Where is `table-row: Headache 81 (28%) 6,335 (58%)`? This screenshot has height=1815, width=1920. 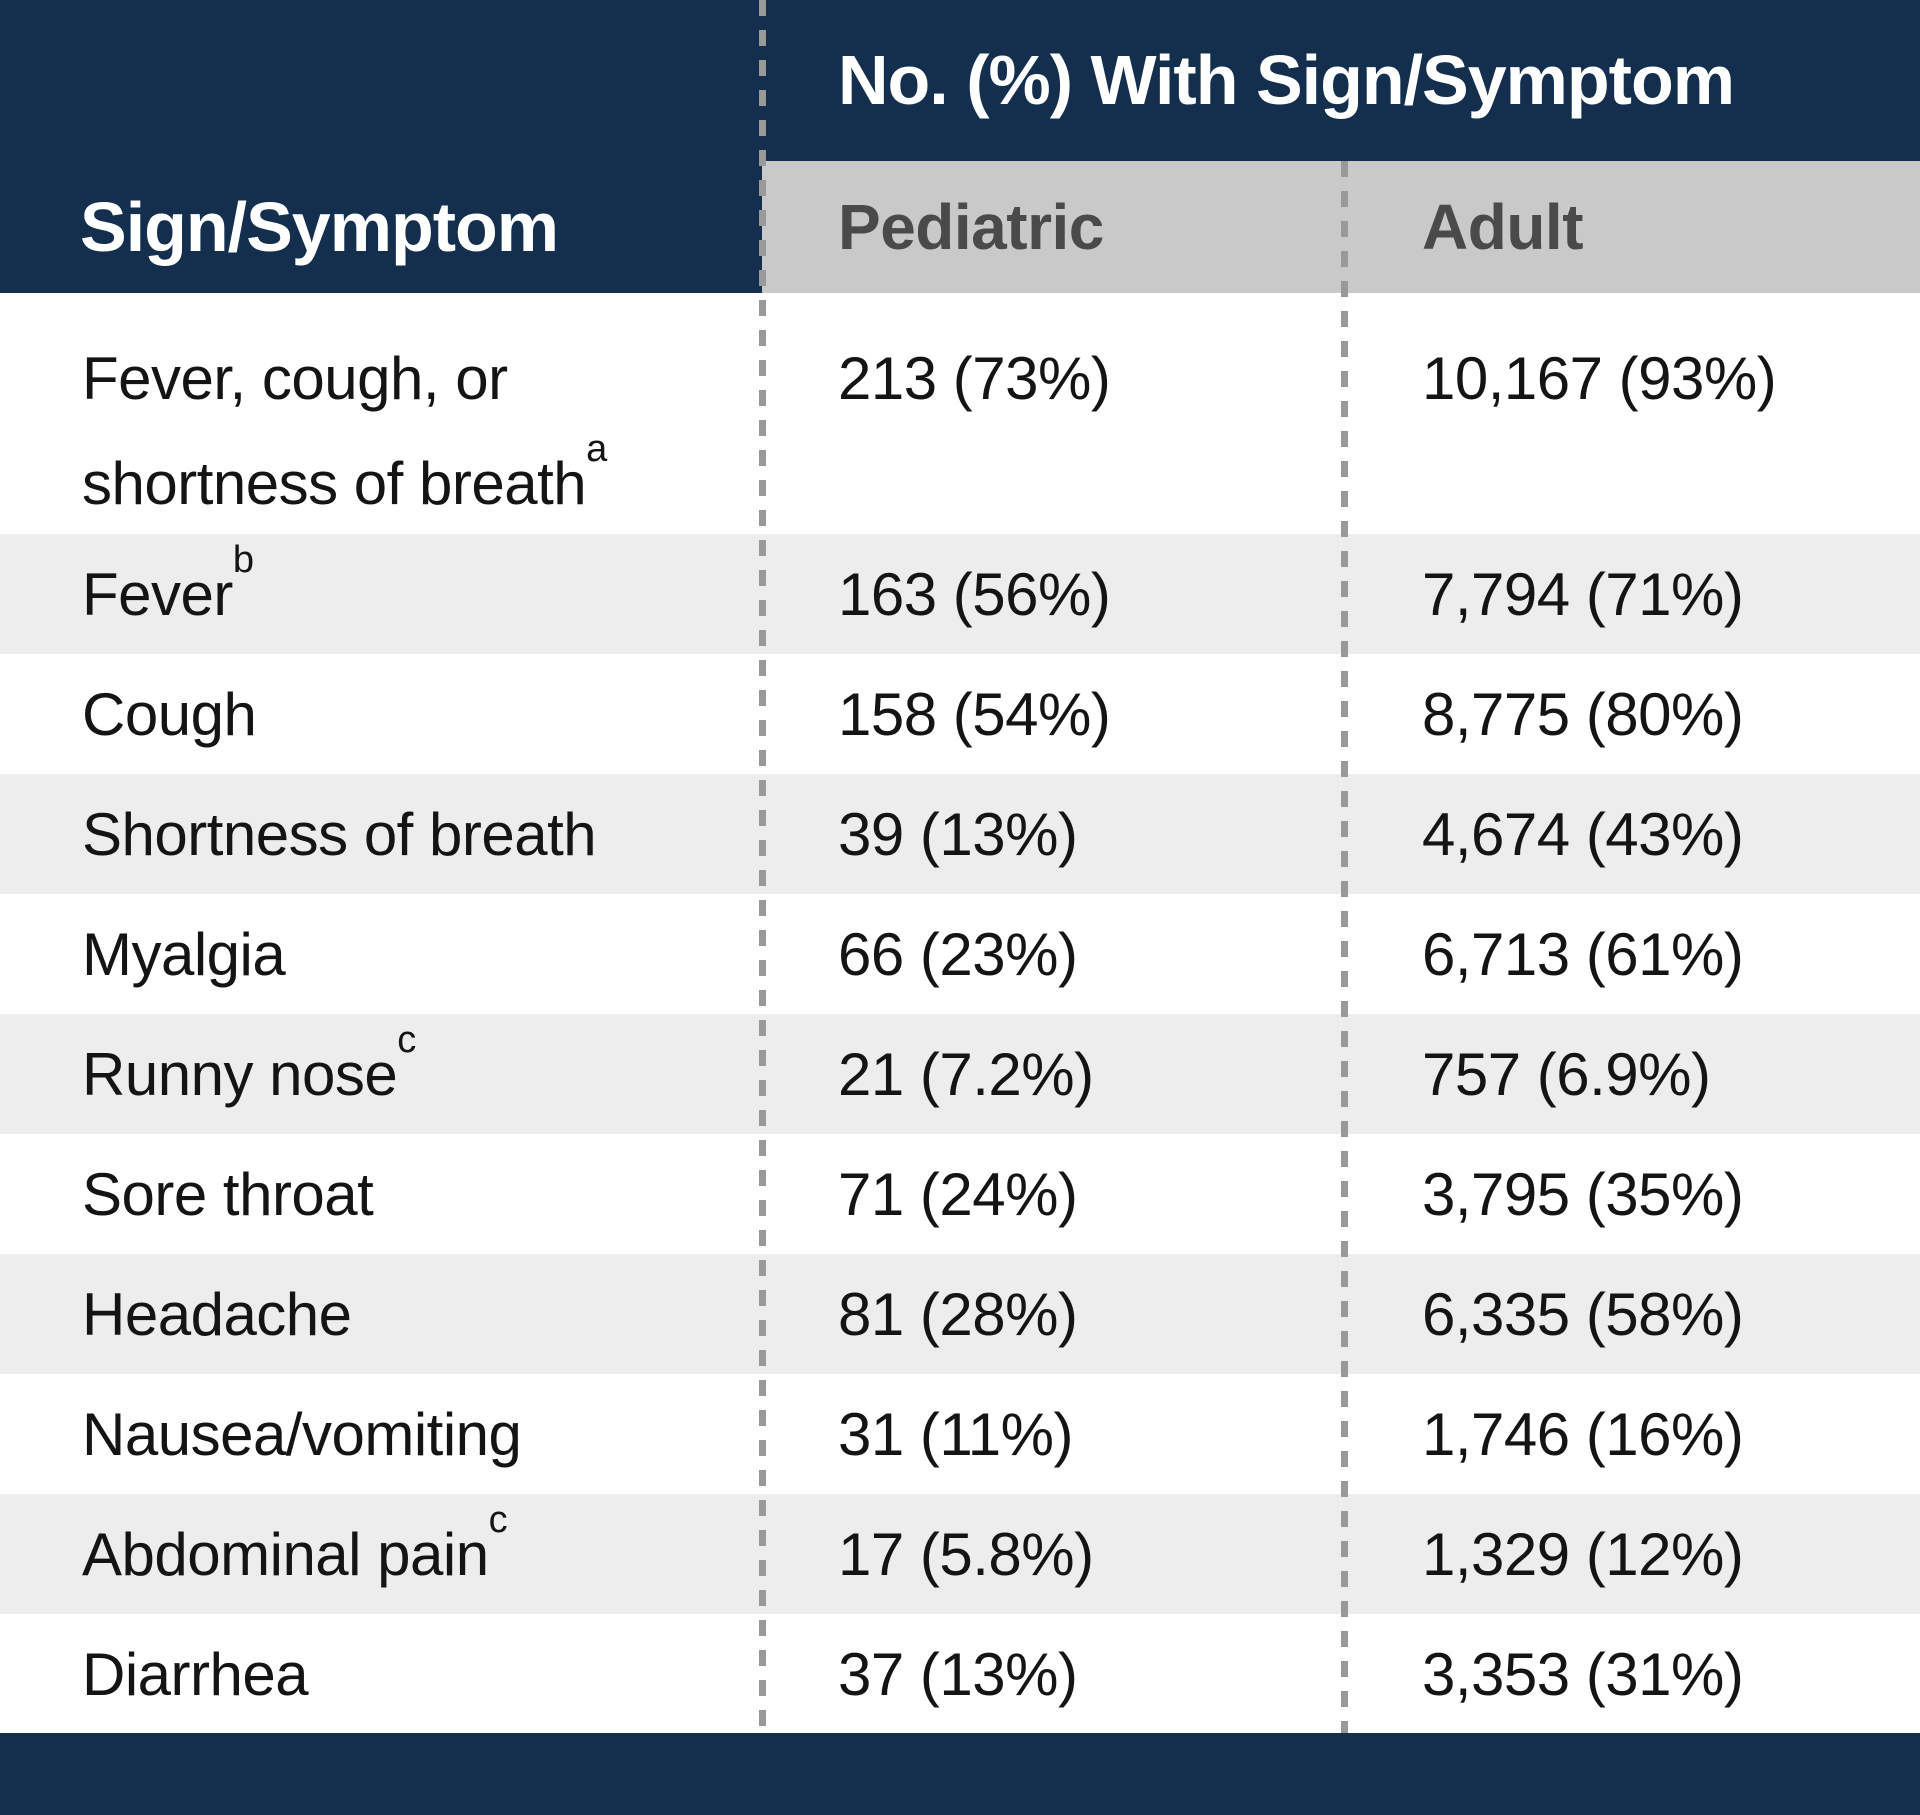 table-row: Headache 81 (28%) 6,335 (58%) is located at coordinates (960, 1314).